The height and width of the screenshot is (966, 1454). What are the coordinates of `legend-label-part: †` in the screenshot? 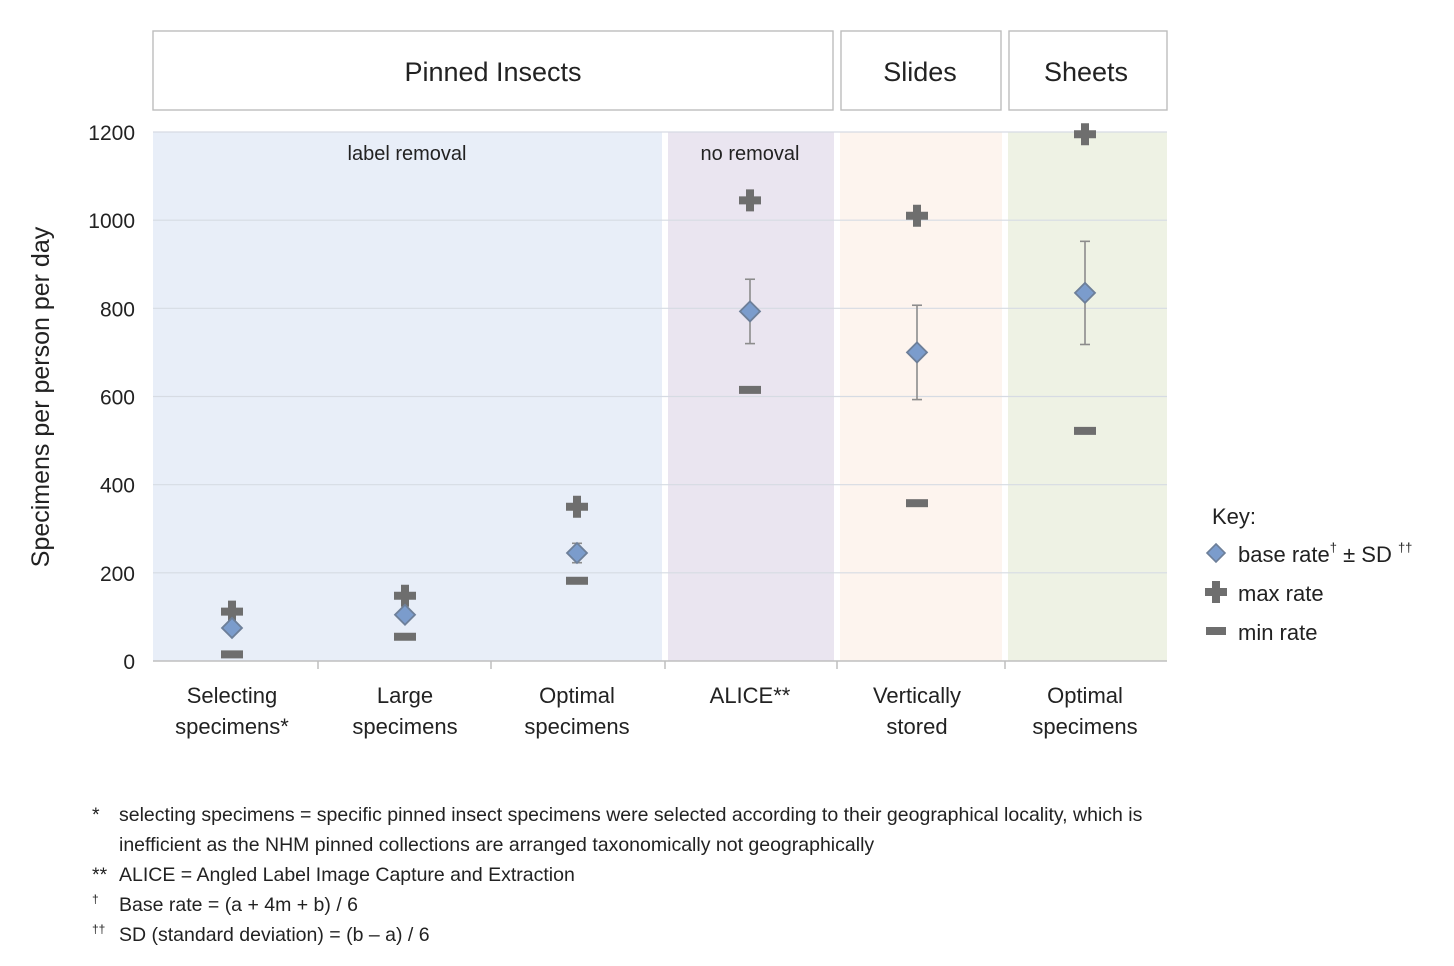 It's located at (1333, 547).